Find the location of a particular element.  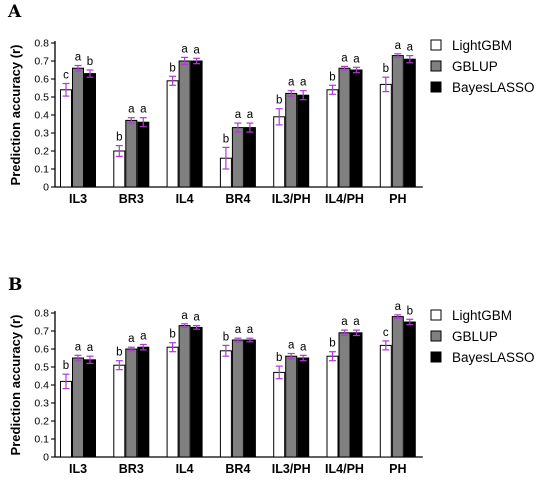

legend-label: BayesLASSO is located at coordinates (493, 357).